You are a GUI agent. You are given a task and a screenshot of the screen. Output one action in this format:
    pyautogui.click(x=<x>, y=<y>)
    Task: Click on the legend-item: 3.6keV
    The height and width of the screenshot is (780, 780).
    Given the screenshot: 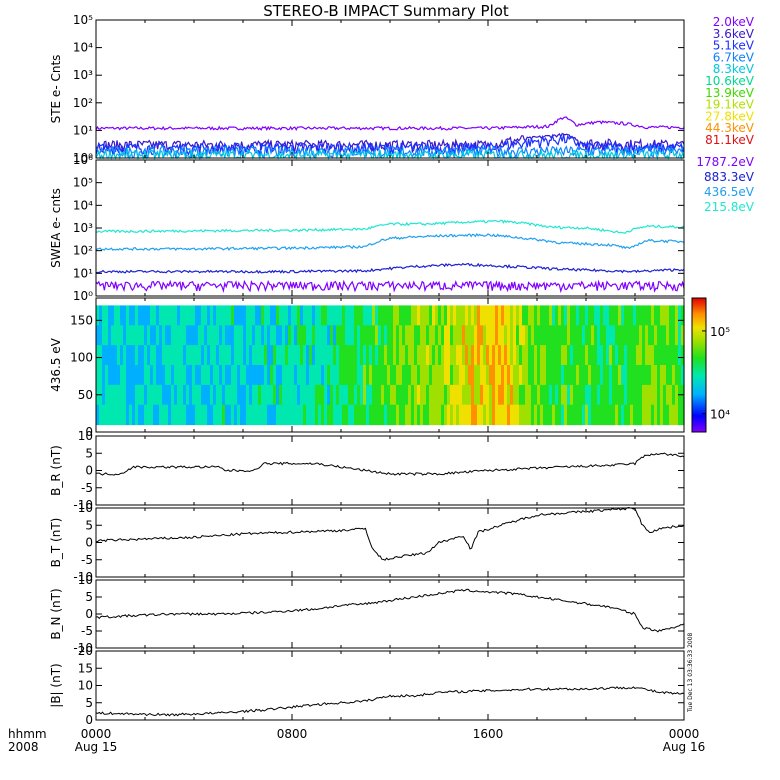 What is the action you would take?
    pyautogui.click(x=734, y=34)
    